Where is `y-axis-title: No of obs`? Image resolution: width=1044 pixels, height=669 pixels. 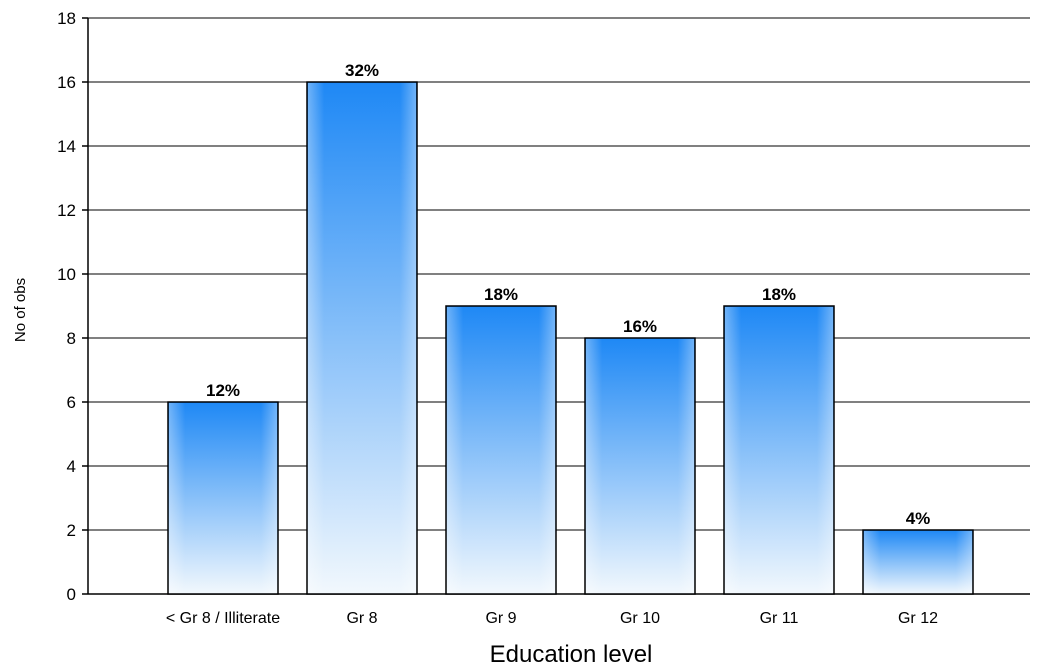 y-axis-title: No of obs is located at coordinates (20, 310).